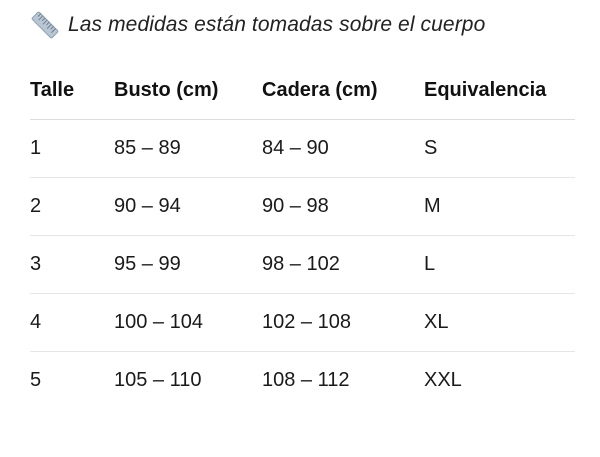  I want to click on cell-equivalencia: S, so click(499, 148).